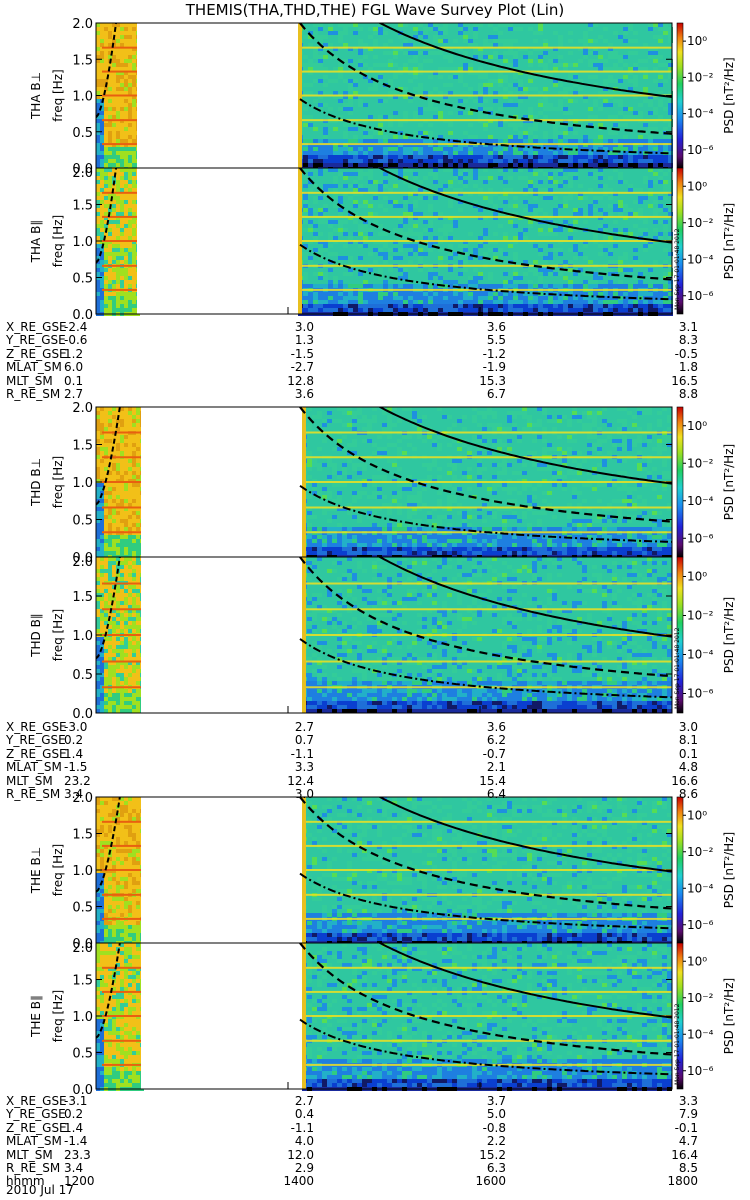  What do you see at coordinates (304, 1141) in the screenshot?
I see `ephemeris-value: 4.0` at bounding box center [304, 1141].